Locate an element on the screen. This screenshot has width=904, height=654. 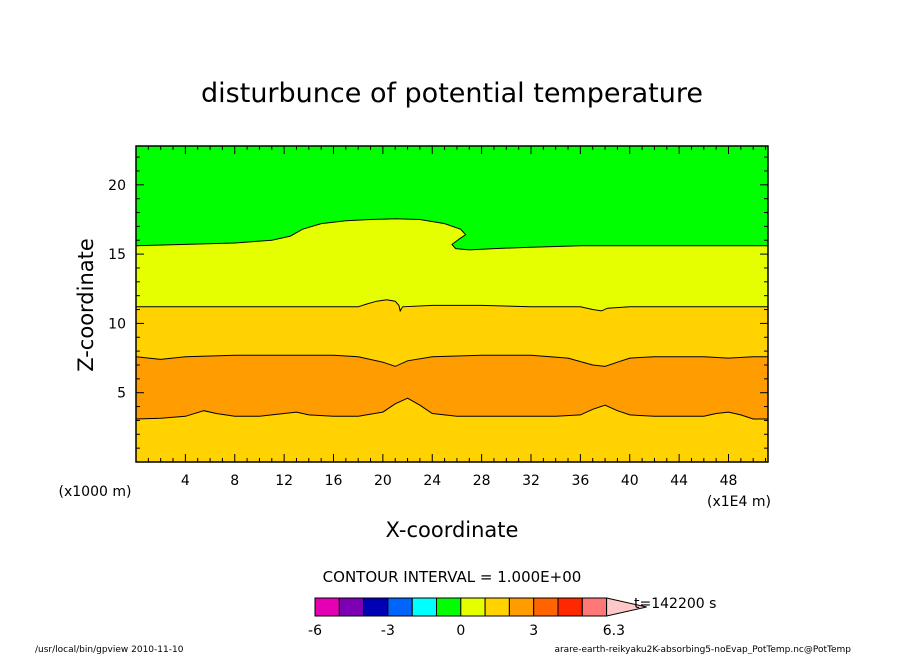
x-tick-label: 12 is located at coordinates (284, 481).